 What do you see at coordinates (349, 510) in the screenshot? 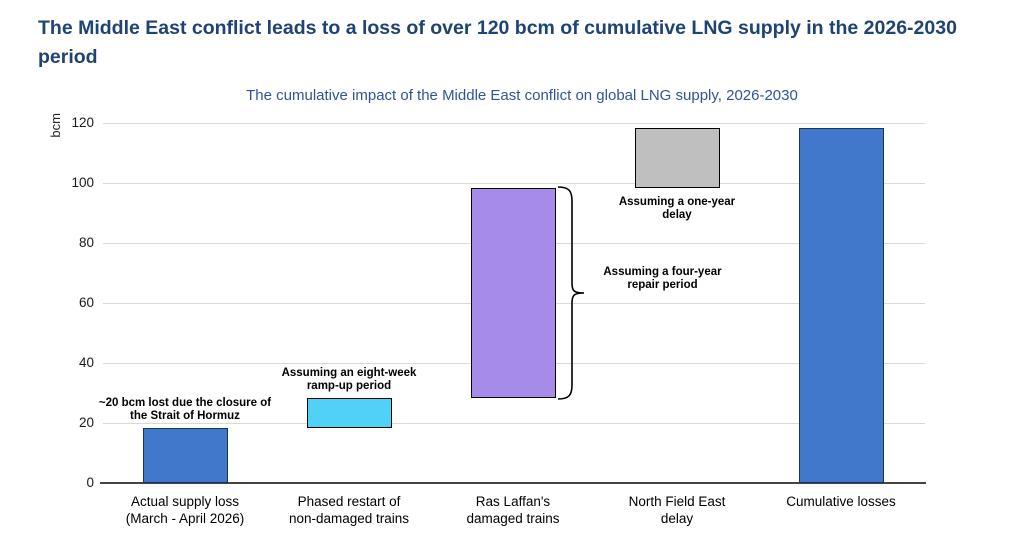
I see `category-label: Phased restart of non-damaged trains` at bounding box center [349, 510].